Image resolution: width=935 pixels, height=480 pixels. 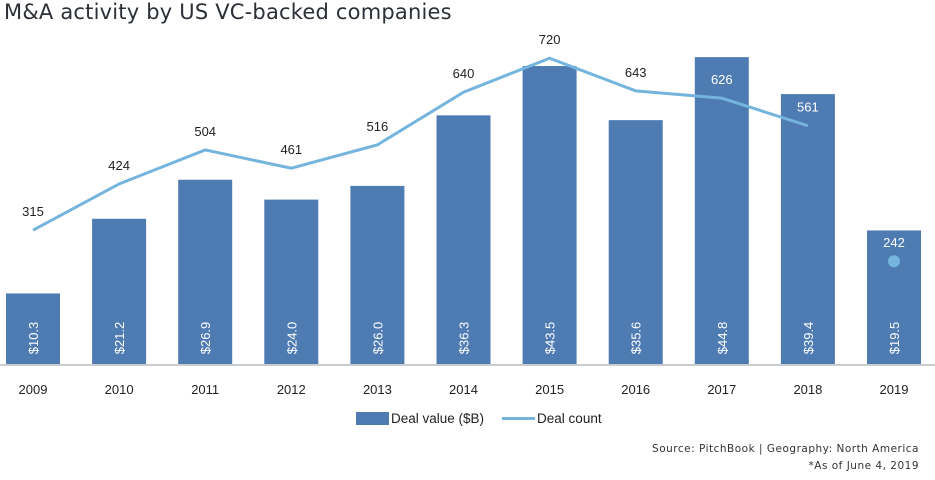 What do you see at coordinates (636, 72) in the screenshot?
I see `deal-count-label: 643` at bounding box center [636, 72].